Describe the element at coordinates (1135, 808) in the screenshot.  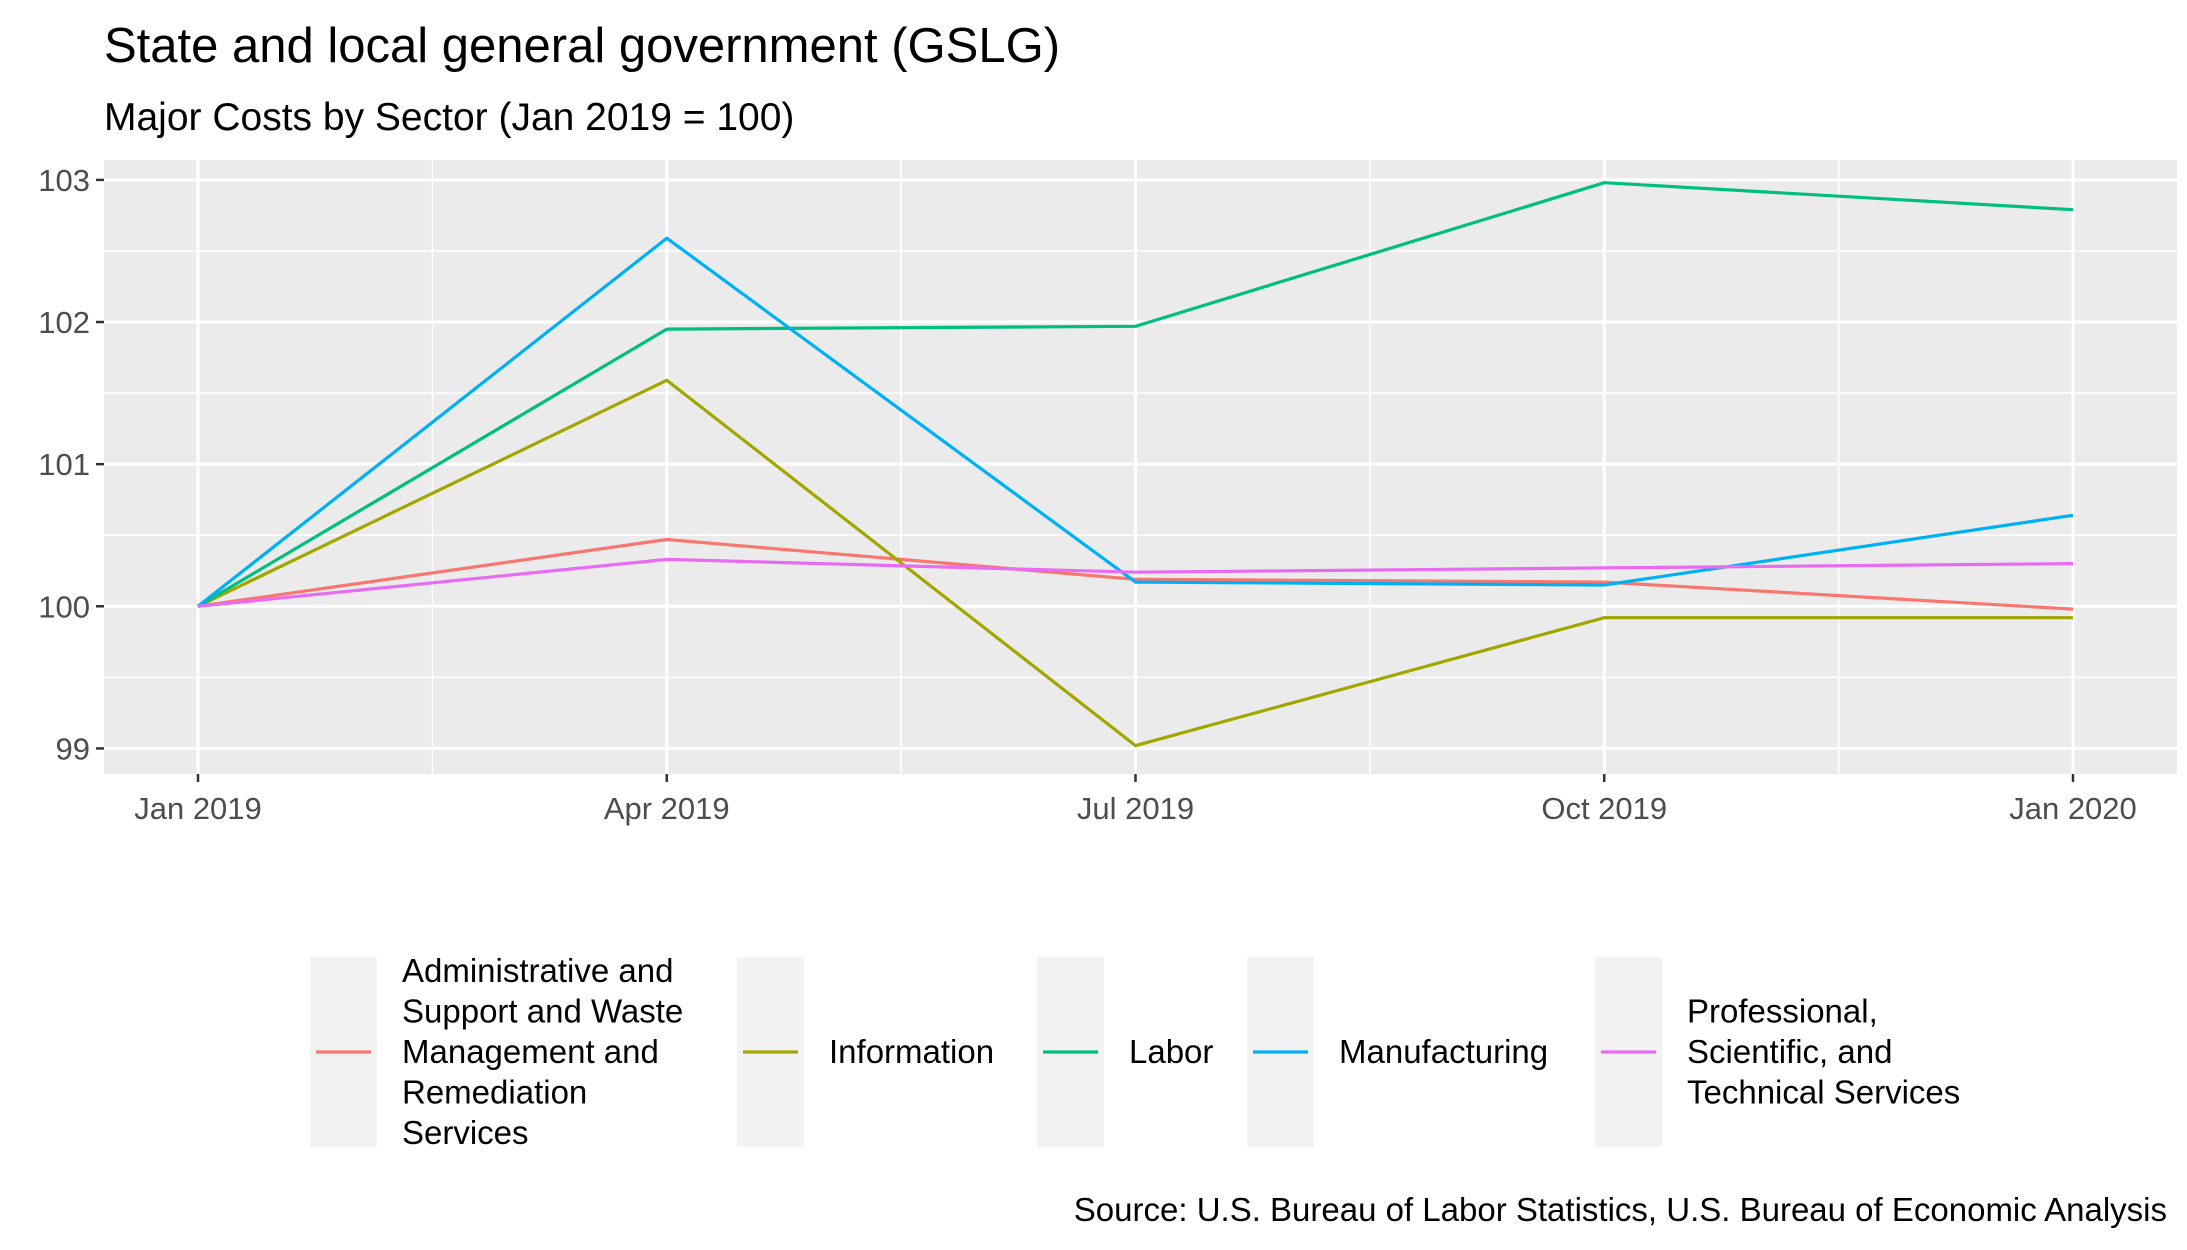
I see `x-tick-label: Jul 2019` at that location.